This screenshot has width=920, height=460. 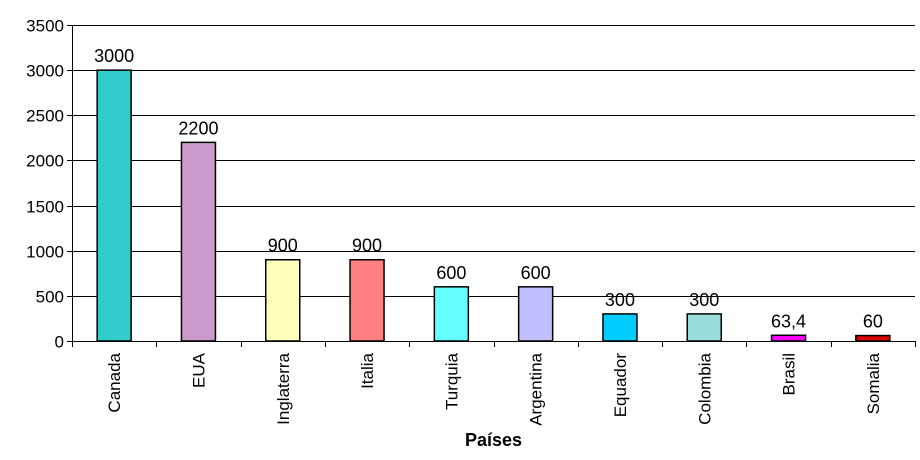 What do you see at coordinates (45, 116) in the screenshot?
I see `y-tick-label: 2500` at bounding box center [45, 116].